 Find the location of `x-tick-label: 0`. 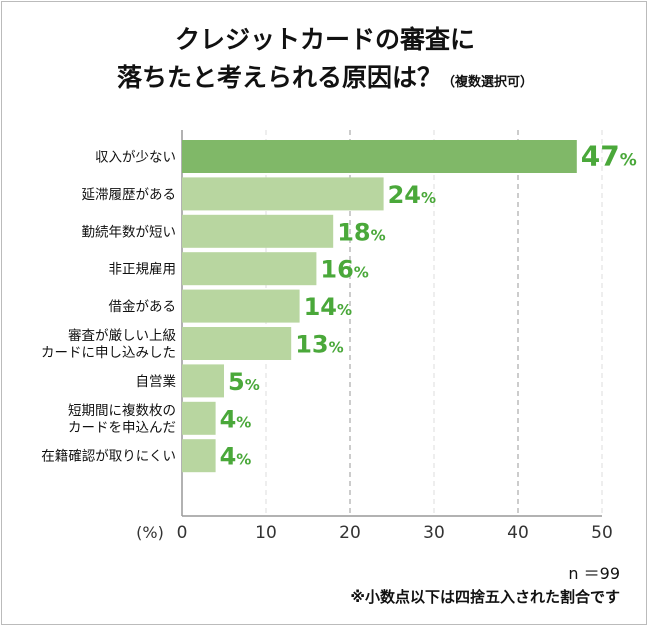

x-tick-label: 0 is located at coordinates (182, 533).